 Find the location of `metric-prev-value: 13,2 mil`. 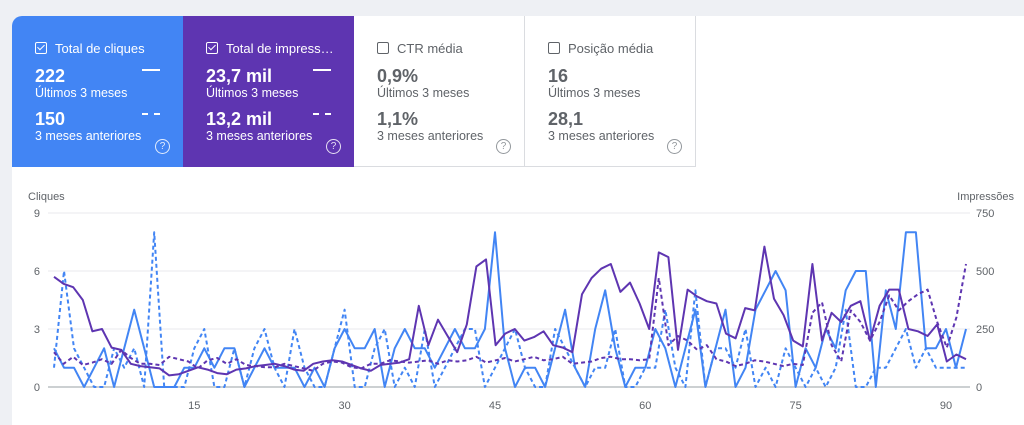

metric-prev-value: 13,2 mil is located at coordinates (239, 119).